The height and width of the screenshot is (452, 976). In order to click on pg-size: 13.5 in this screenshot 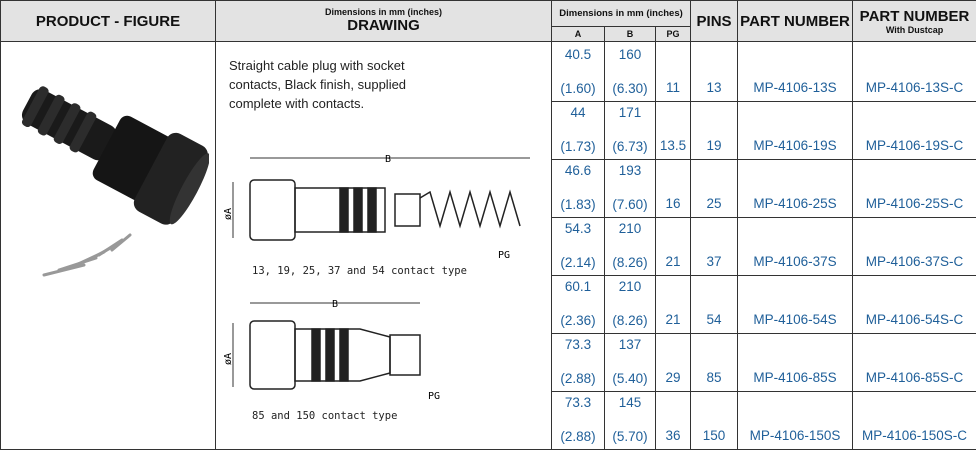, I will do `click(673, 130)`.